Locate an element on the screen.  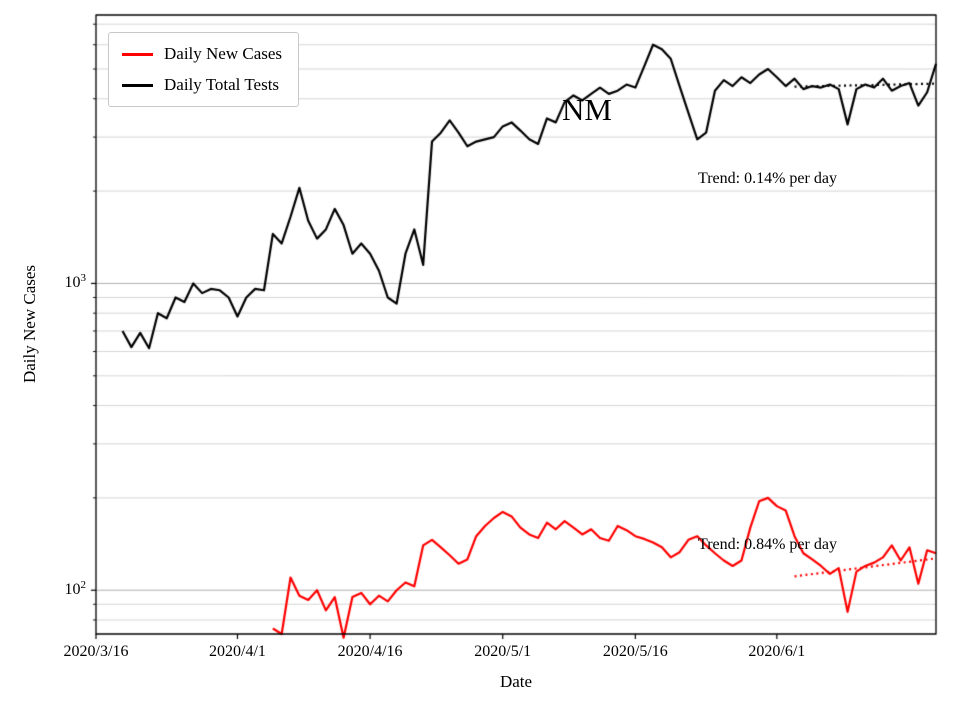
legend-label-daily-total-tests: Daily Total Tests is located at coordinates (222, 84).